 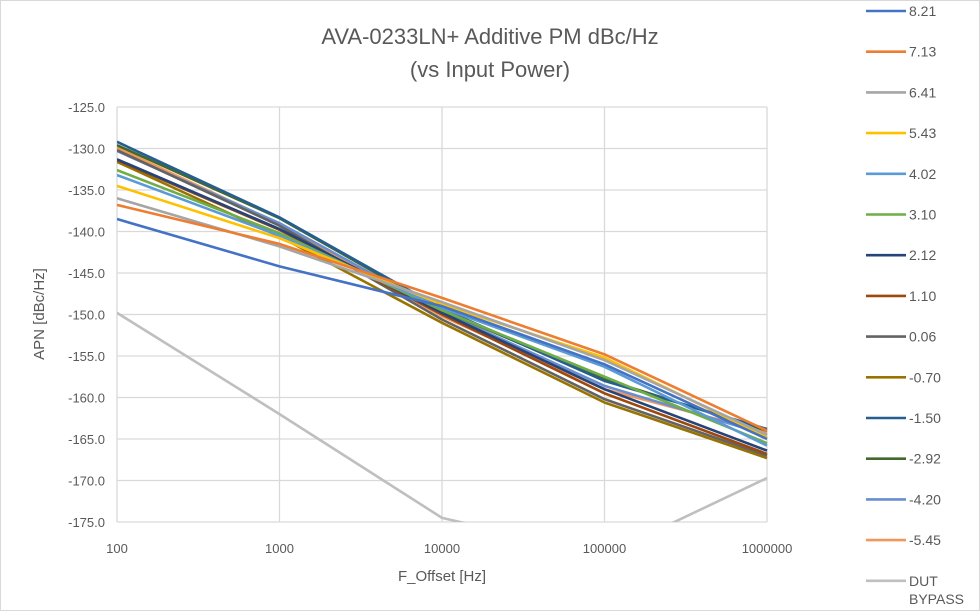 What do you see at coordinates (86, 439) in the screenshot?
I see `y-tick-label: -165.0` at bounding box center [86, 439].